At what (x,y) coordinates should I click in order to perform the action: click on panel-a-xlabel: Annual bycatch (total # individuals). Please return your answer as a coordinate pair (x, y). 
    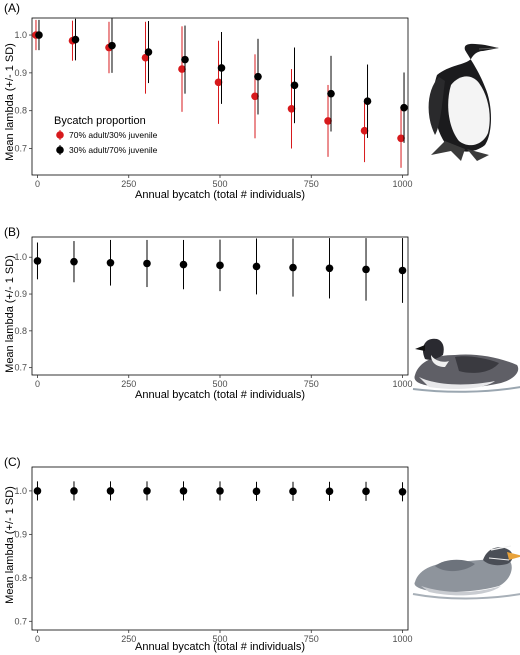
    Looking at the image, I should click on (220, 195).